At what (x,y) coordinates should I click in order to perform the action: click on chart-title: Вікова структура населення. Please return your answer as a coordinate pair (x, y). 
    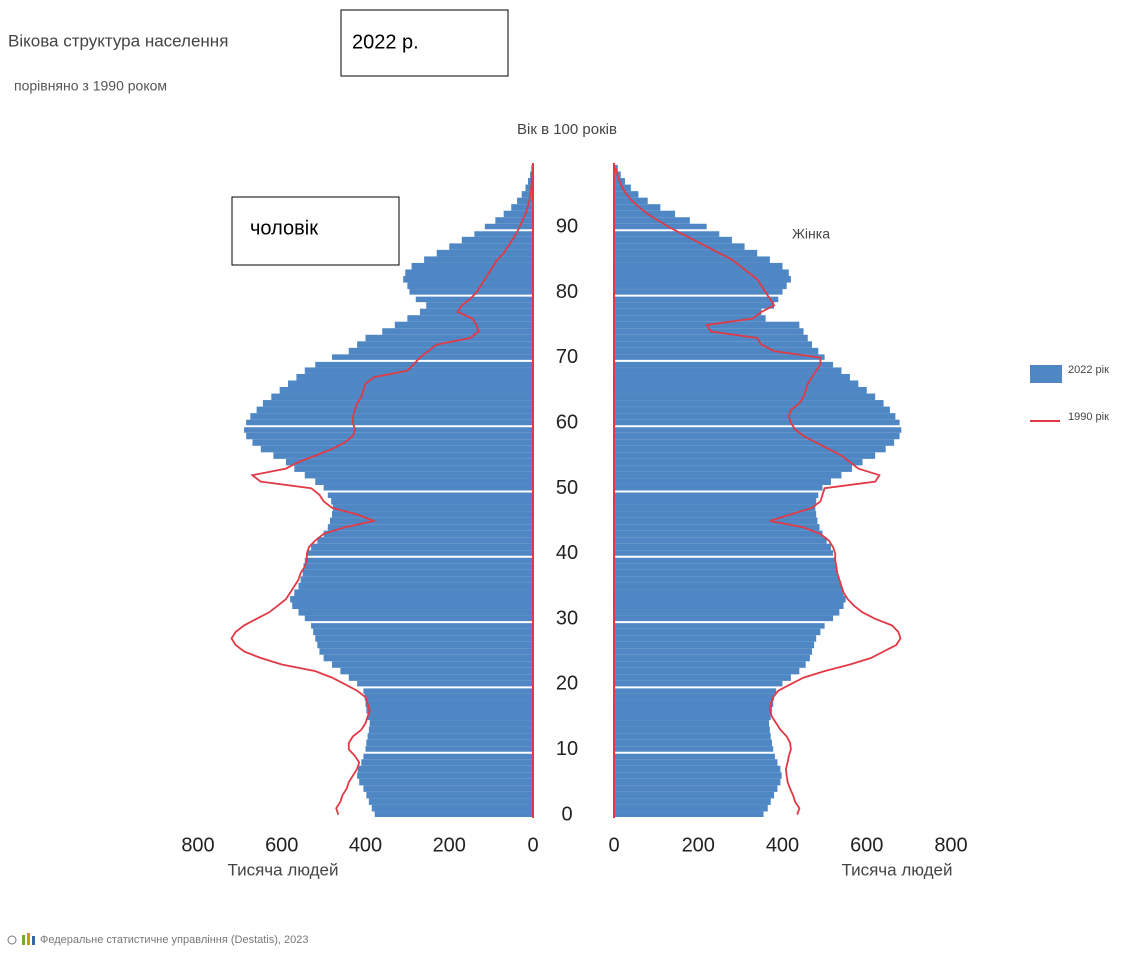
    Looking at the image, I should click on (118, 40).